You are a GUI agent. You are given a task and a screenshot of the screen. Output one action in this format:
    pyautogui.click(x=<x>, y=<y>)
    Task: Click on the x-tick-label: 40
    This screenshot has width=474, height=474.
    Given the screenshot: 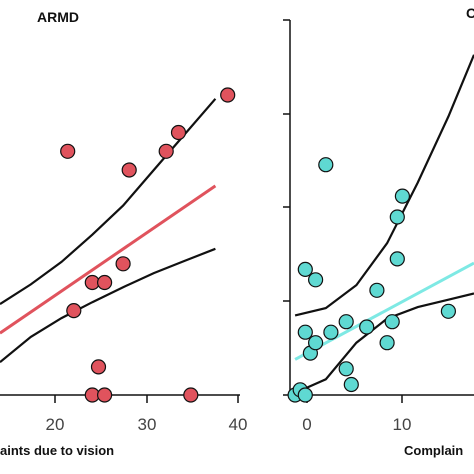 What is the action you would take?
    pyautogui.click(x=238, y=424)
    